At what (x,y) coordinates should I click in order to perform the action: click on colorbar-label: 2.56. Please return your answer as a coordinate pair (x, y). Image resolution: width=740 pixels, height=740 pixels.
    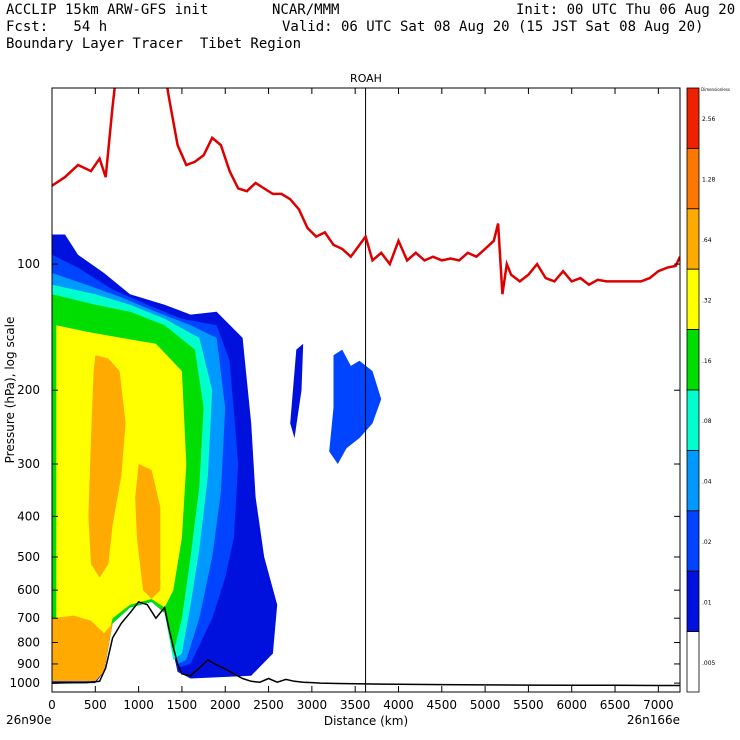
    Looking at the image, I should click on (709, 119).